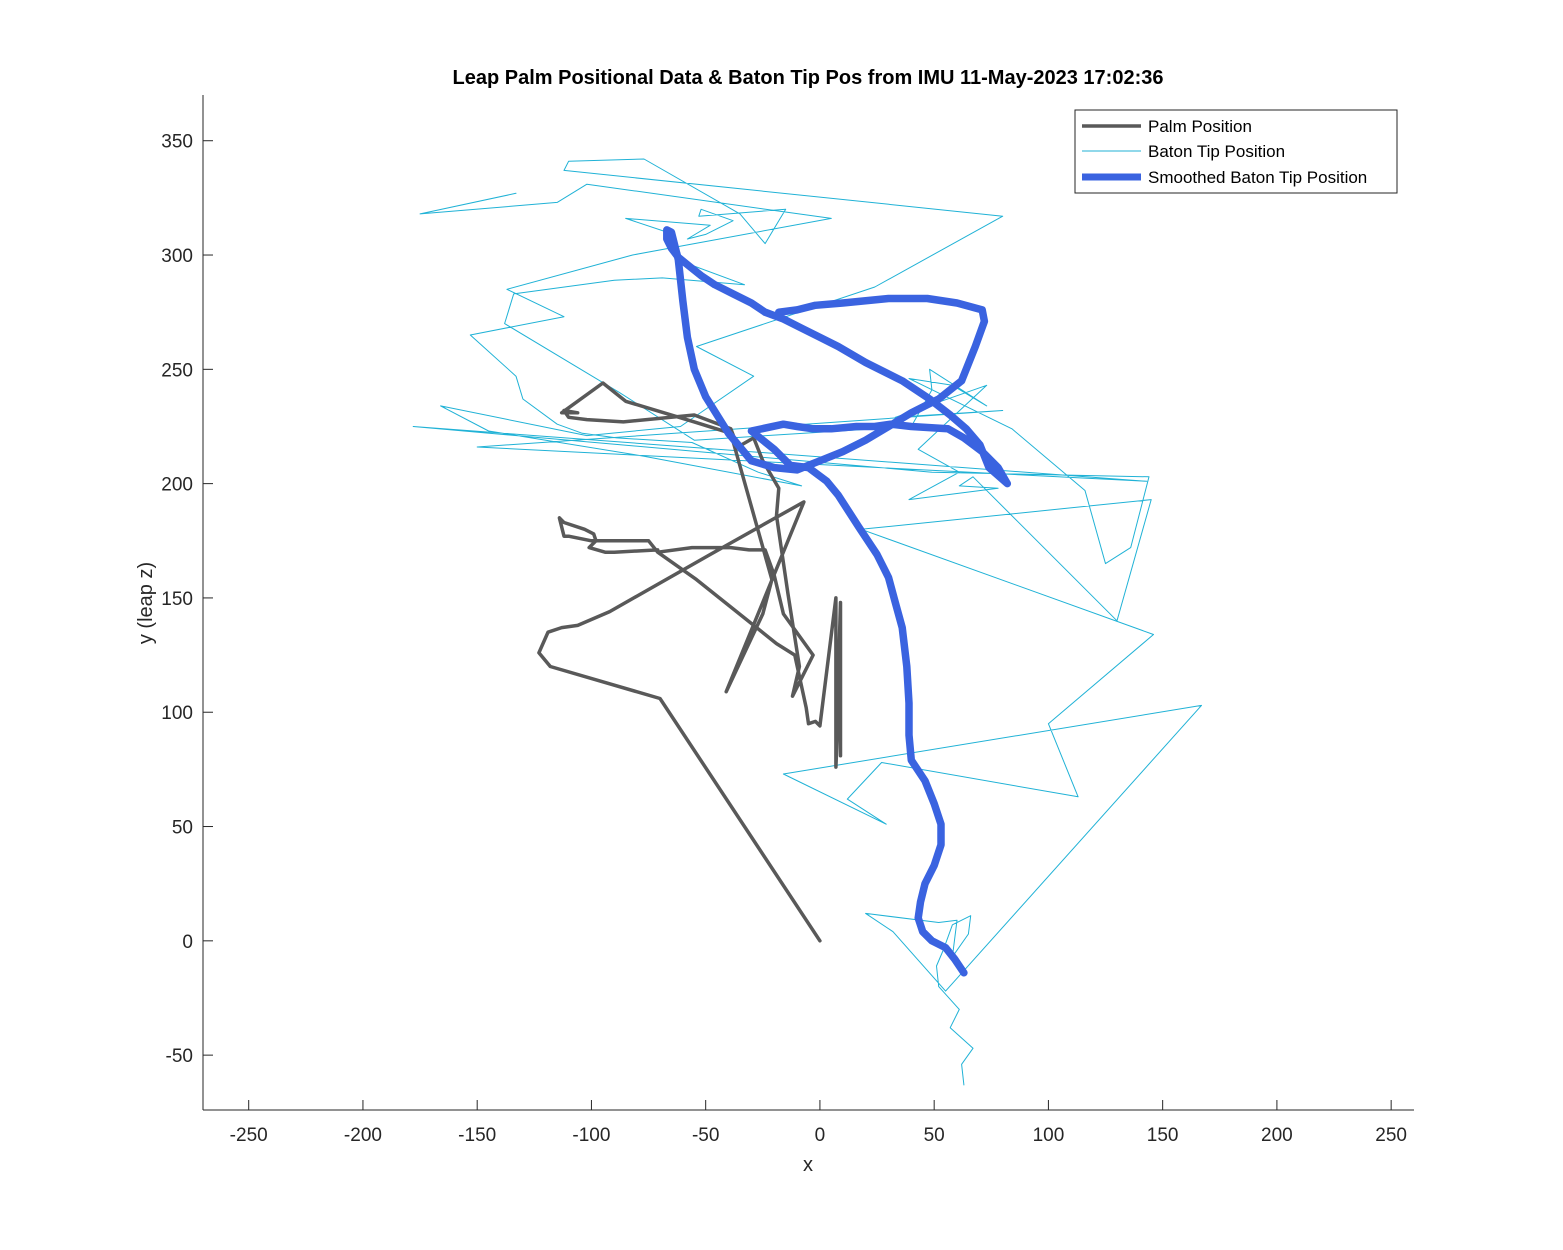 The height and width of the screenshot is (1250, 1563). I want to click on y-tick-label: 350, so click(177, 142).